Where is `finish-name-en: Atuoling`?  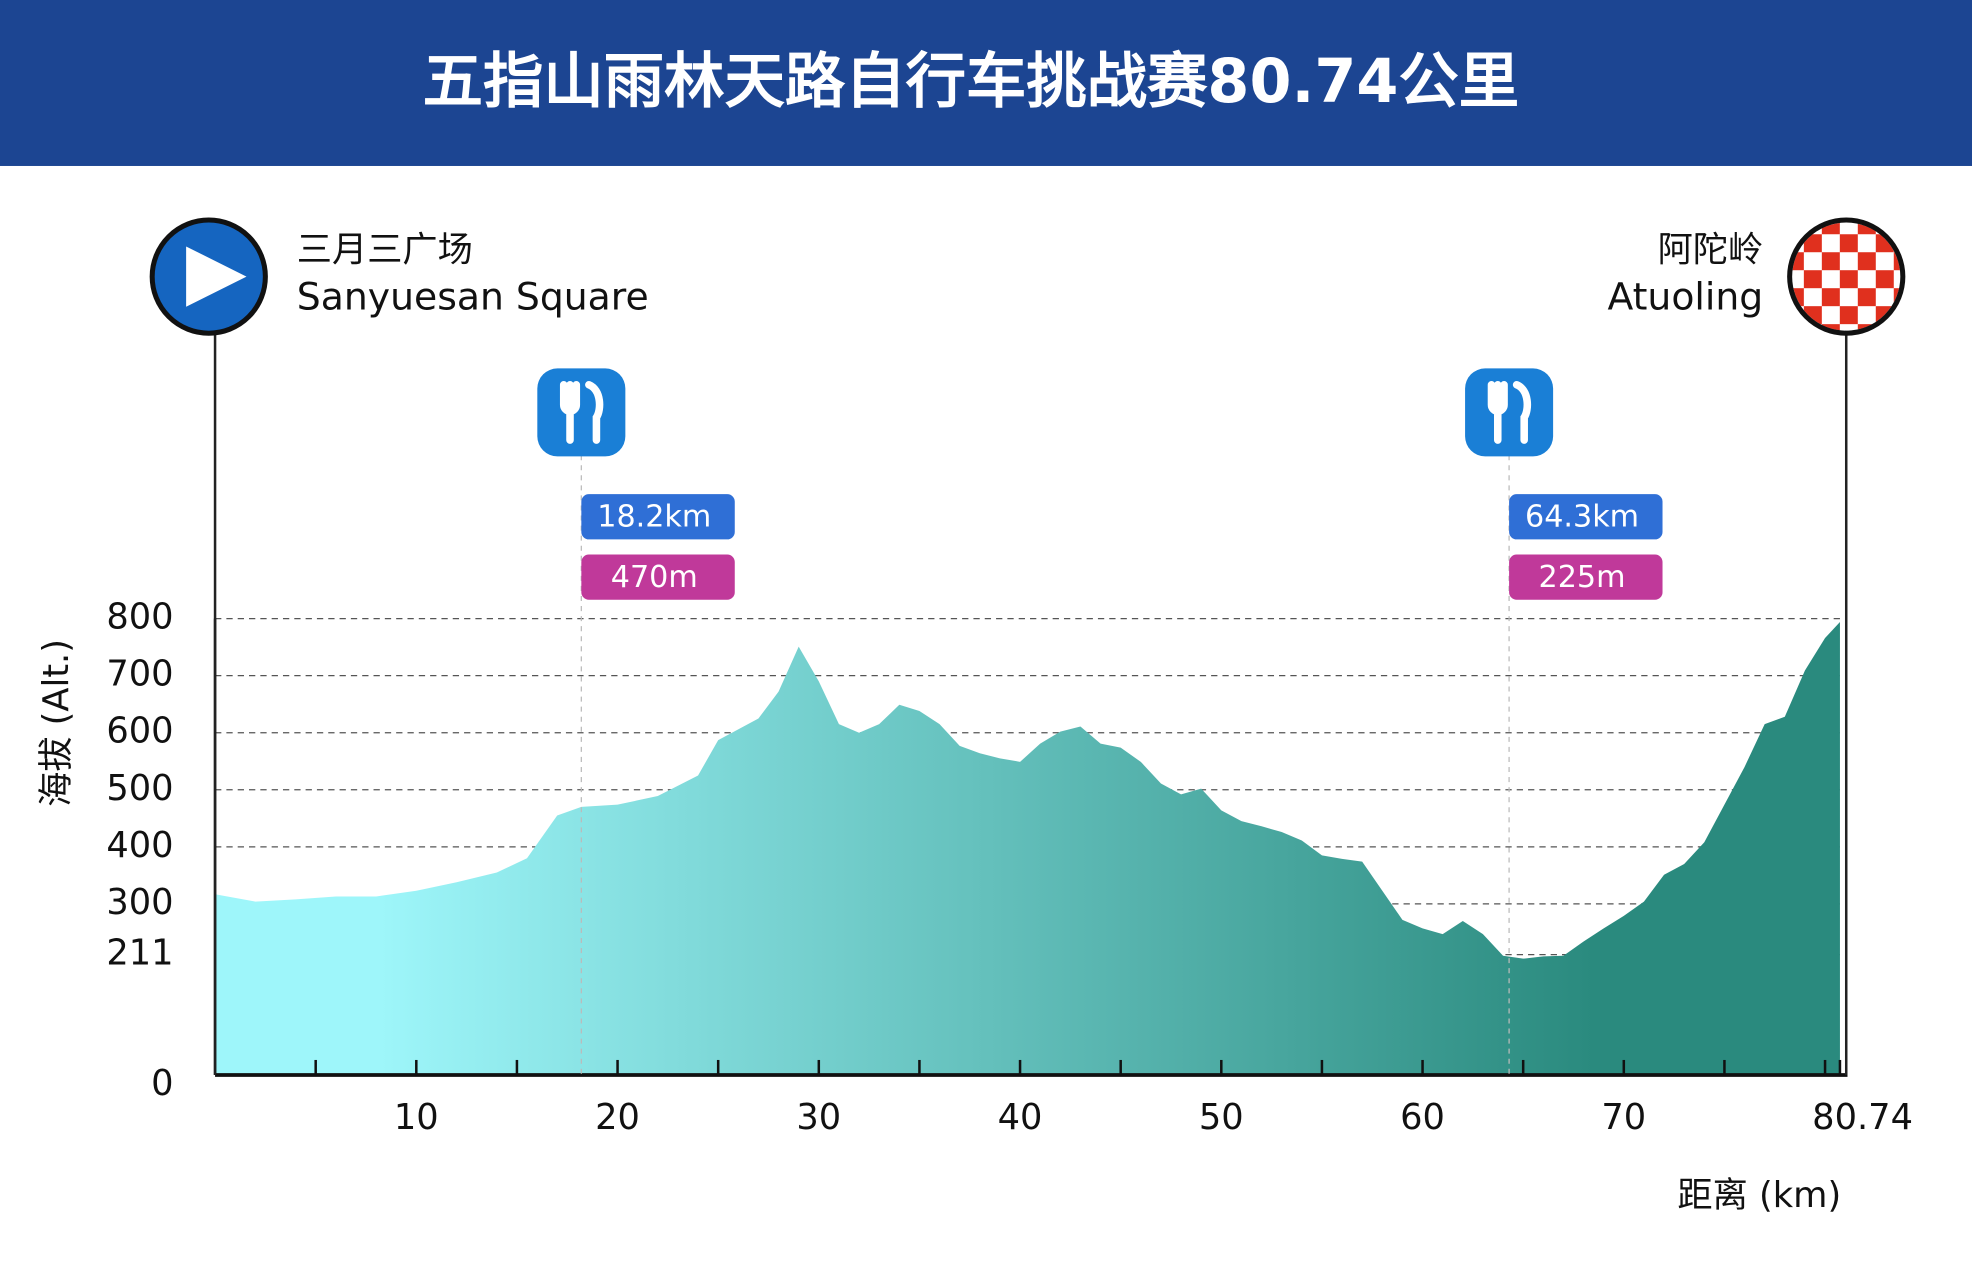
finish-name-en: Atuoling is located at coordinates (1685, 297).